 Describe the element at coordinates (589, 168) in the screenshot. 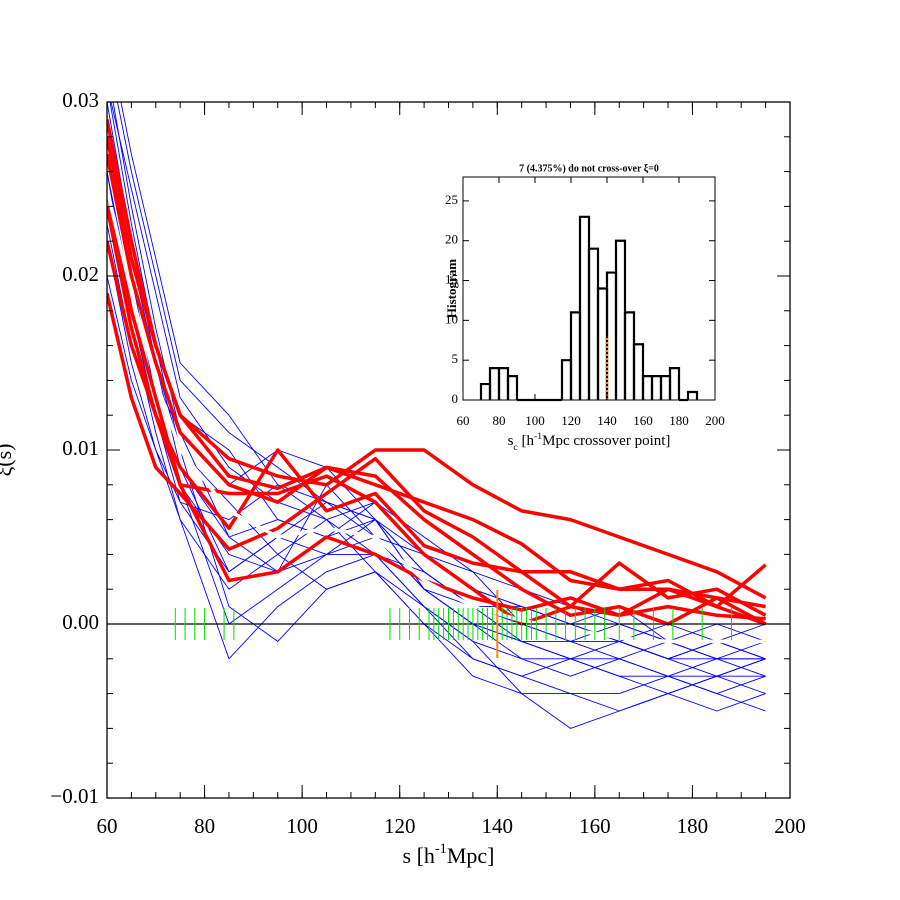

I see `inset-title: 7 (4.375%) do not cross-over ξ=0` at that location.